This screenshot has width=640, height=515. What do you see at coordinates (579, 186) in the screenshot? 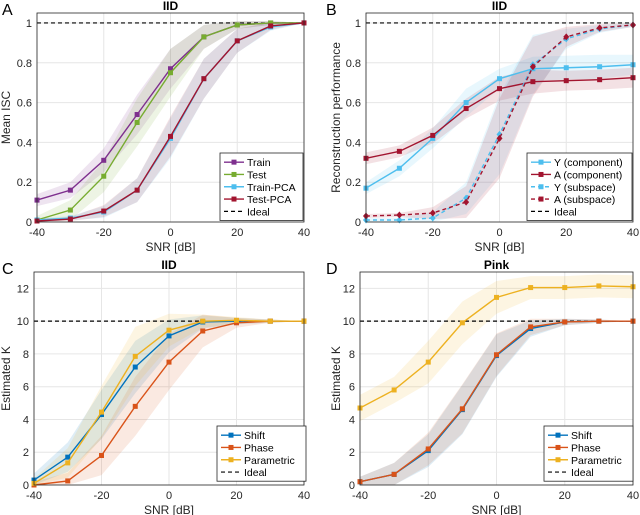
I see `legend-box` at bounding box center [579, 186].